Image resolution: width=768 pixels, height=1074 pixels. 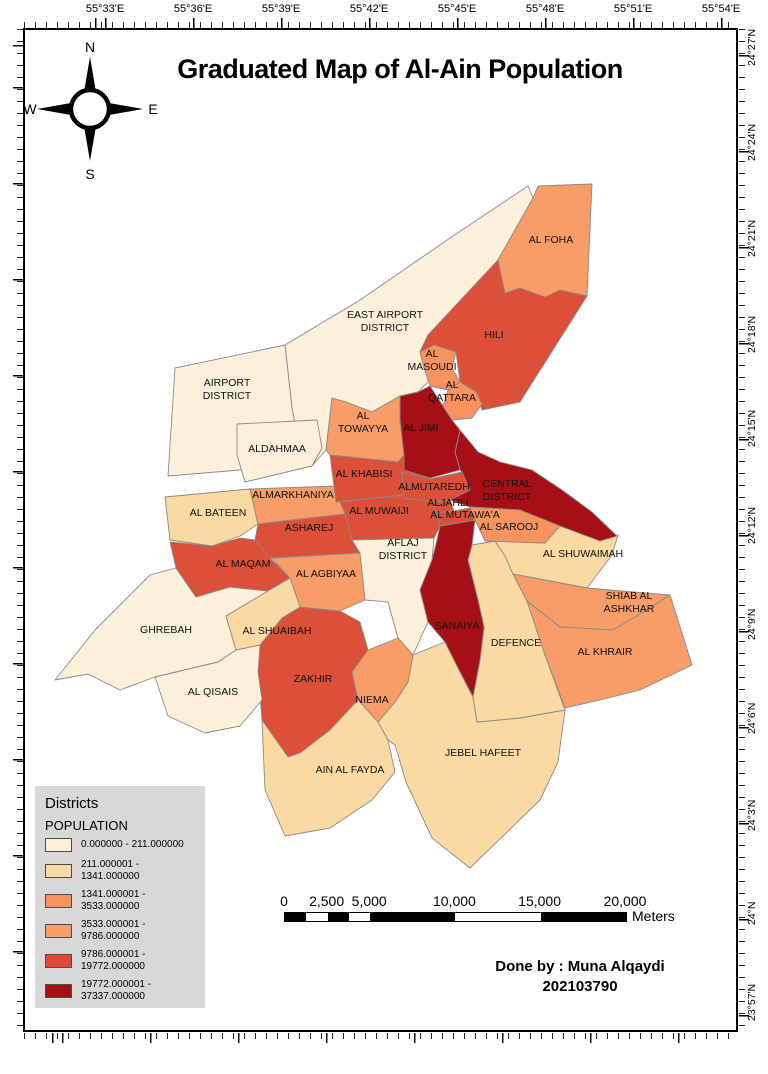 What do you see at coordinates (385, 315) in the screenshot?
I see `district-label-east-airport-district: EAST AIRPORT` at bounding box center [385, 315].